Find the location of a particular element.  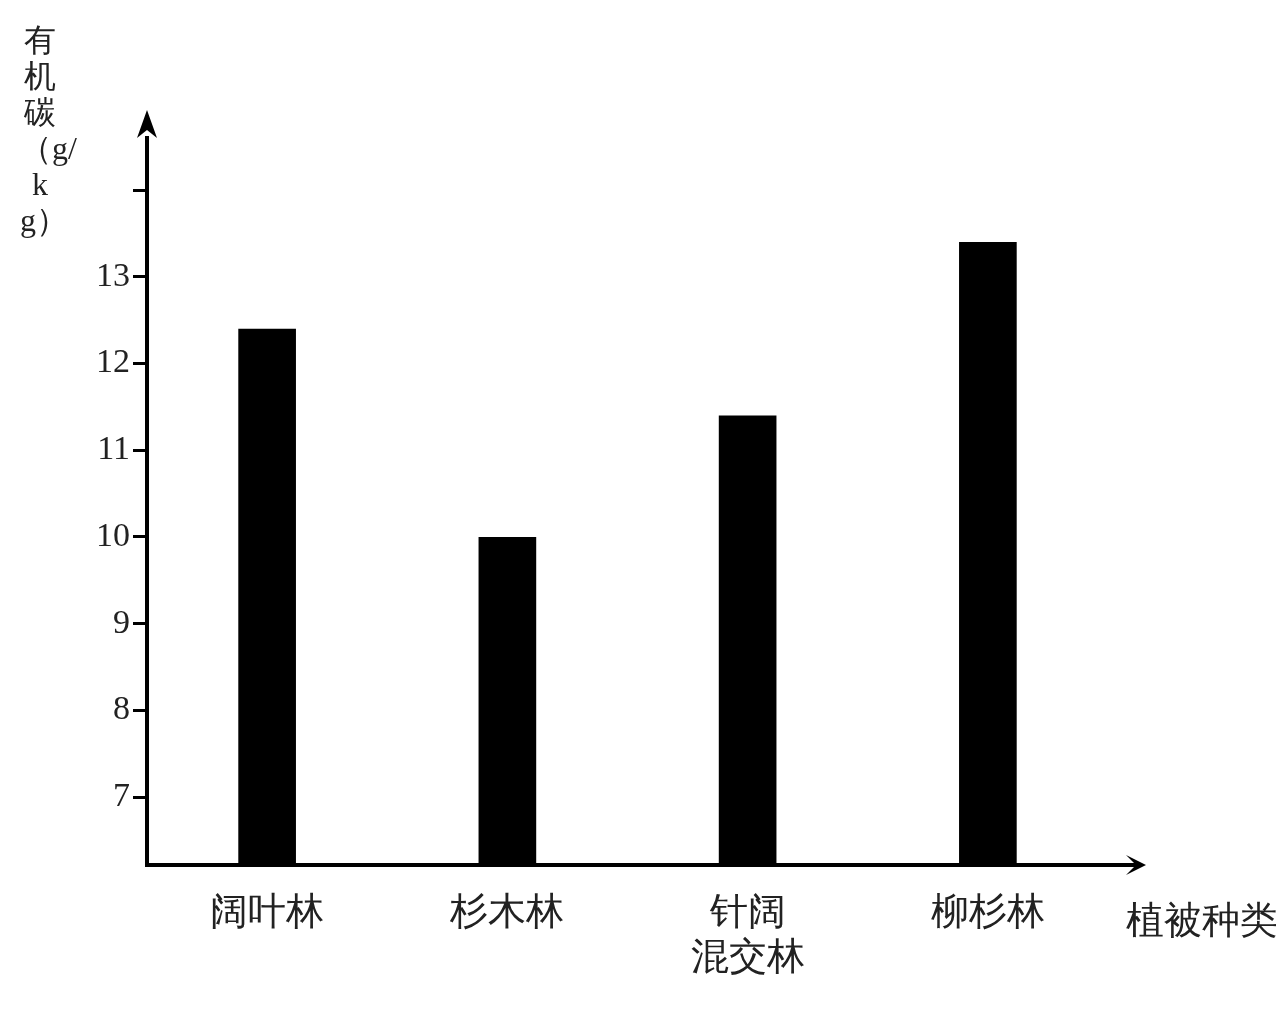

y-tick-label: 13 is located at coordinates (113, 274).